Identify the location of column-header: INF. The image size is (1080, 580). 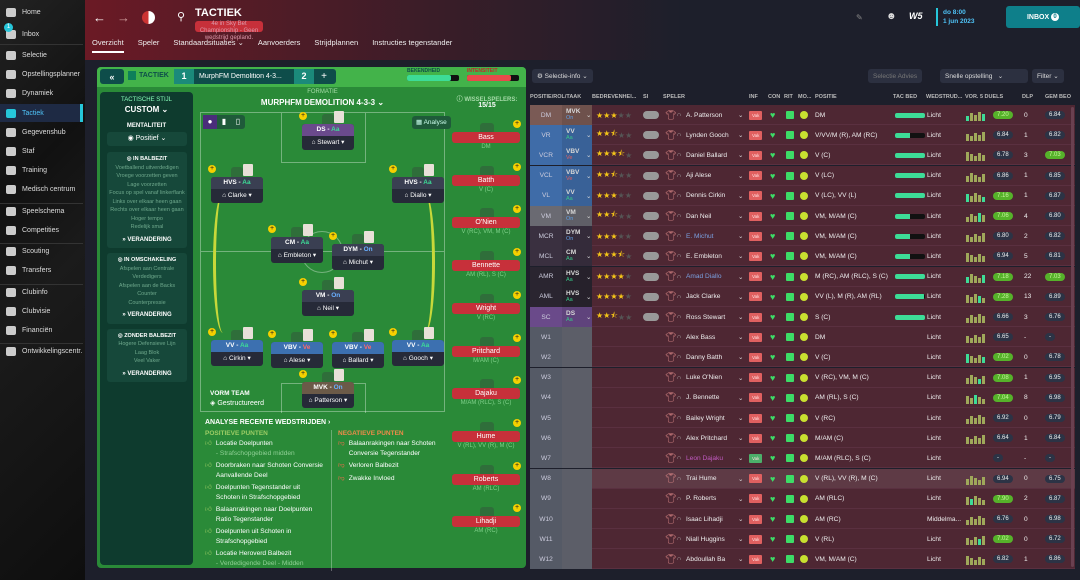
(753, 97).